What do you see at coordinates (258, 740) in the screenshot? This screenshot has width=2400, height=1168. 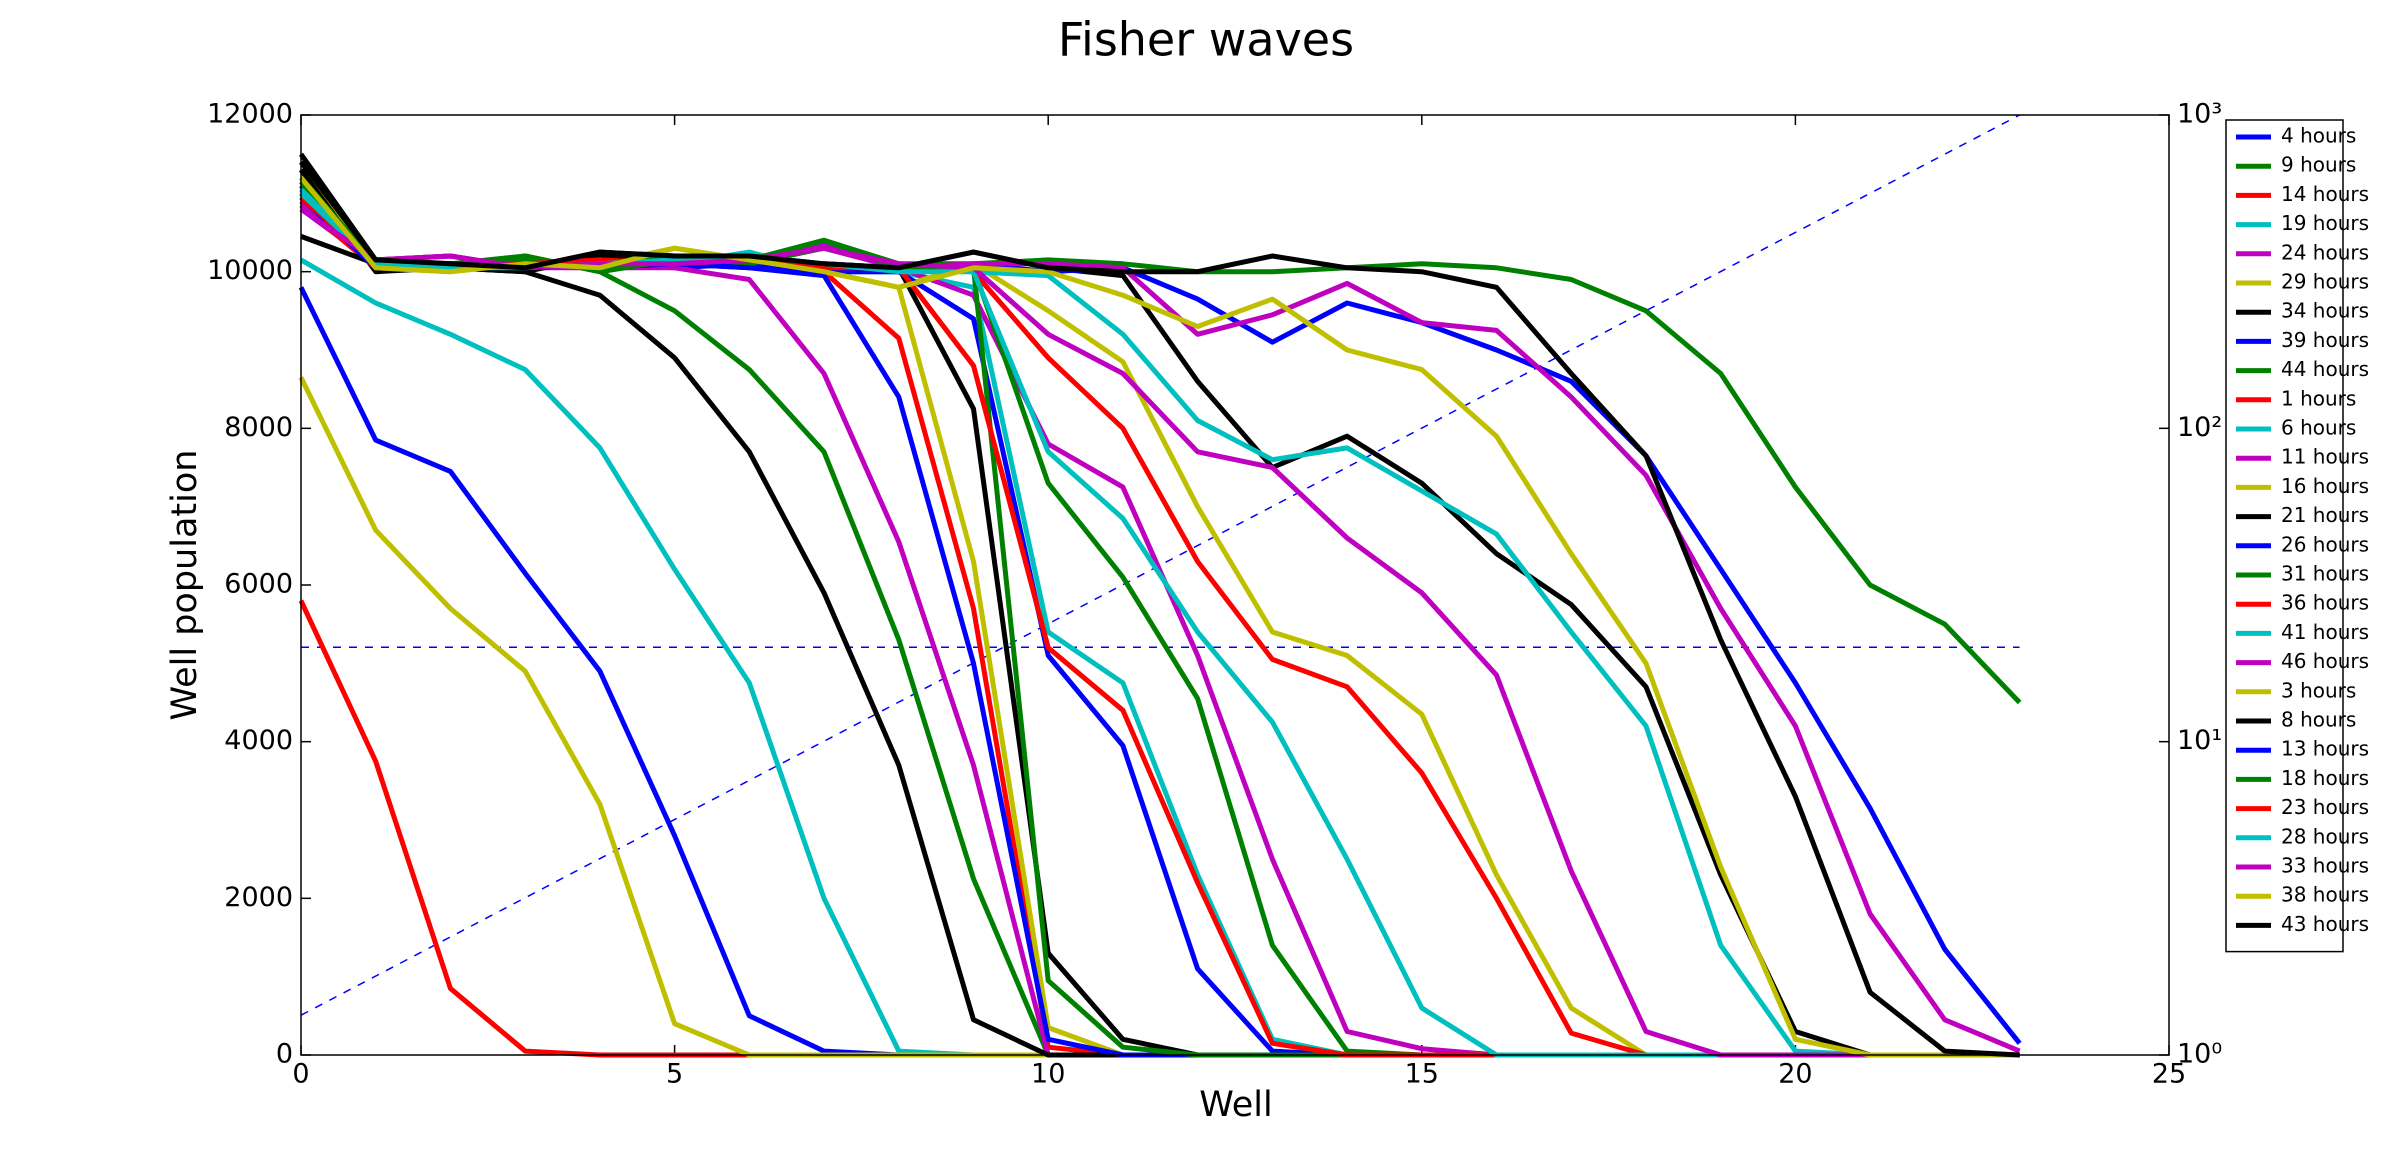 I see `y-tick-label: 4000` at bounding box center [258, 740].